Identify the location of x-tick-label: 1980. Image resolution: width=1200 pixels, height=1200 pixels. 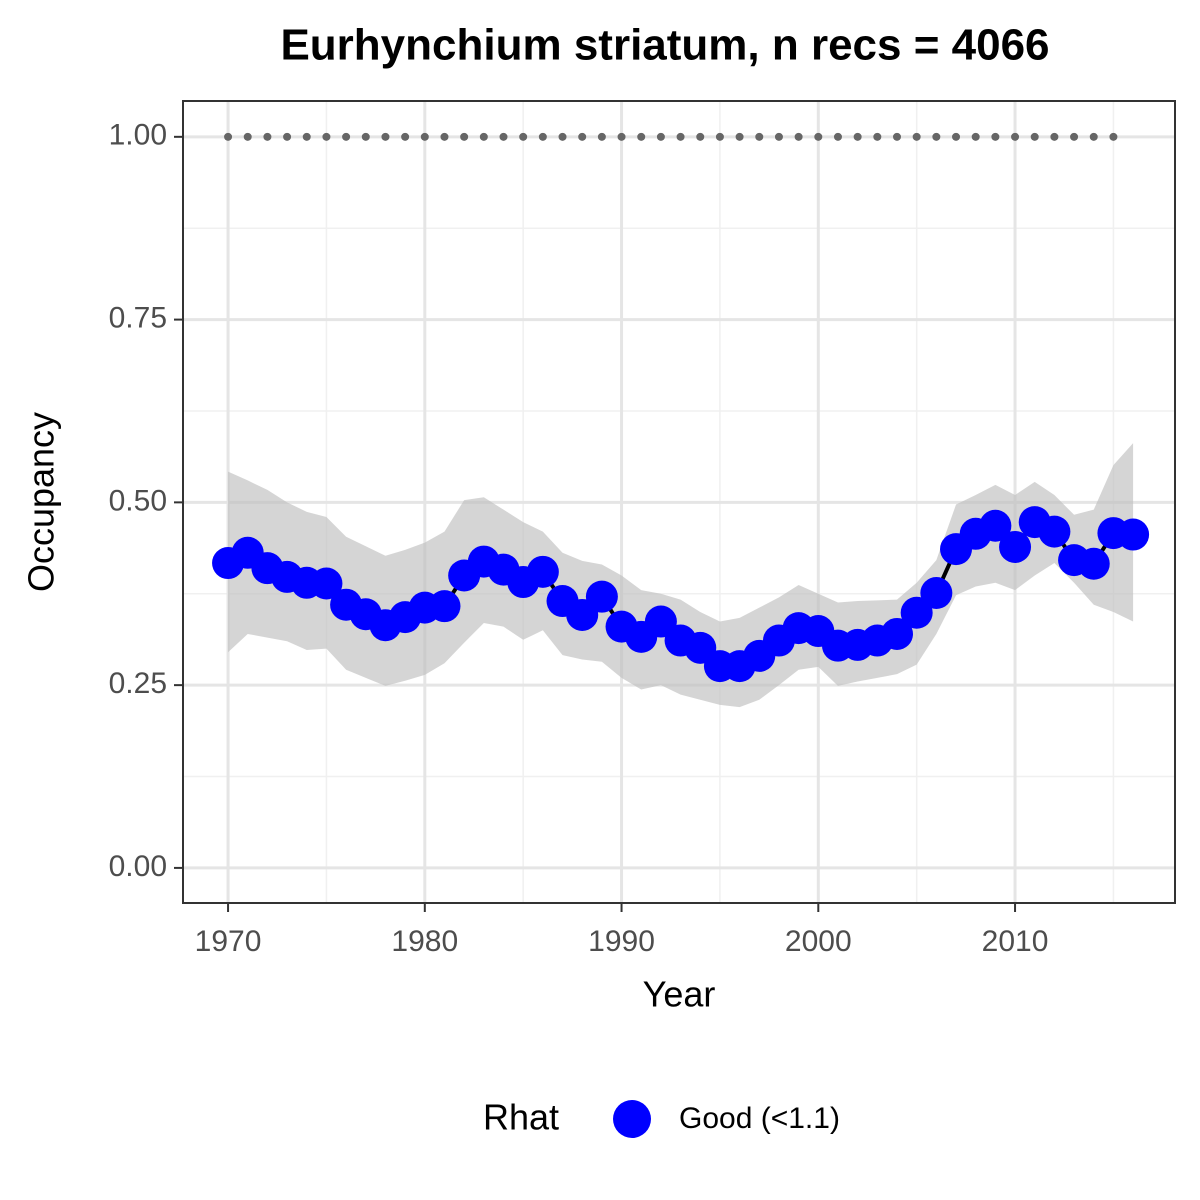
(424, 941).